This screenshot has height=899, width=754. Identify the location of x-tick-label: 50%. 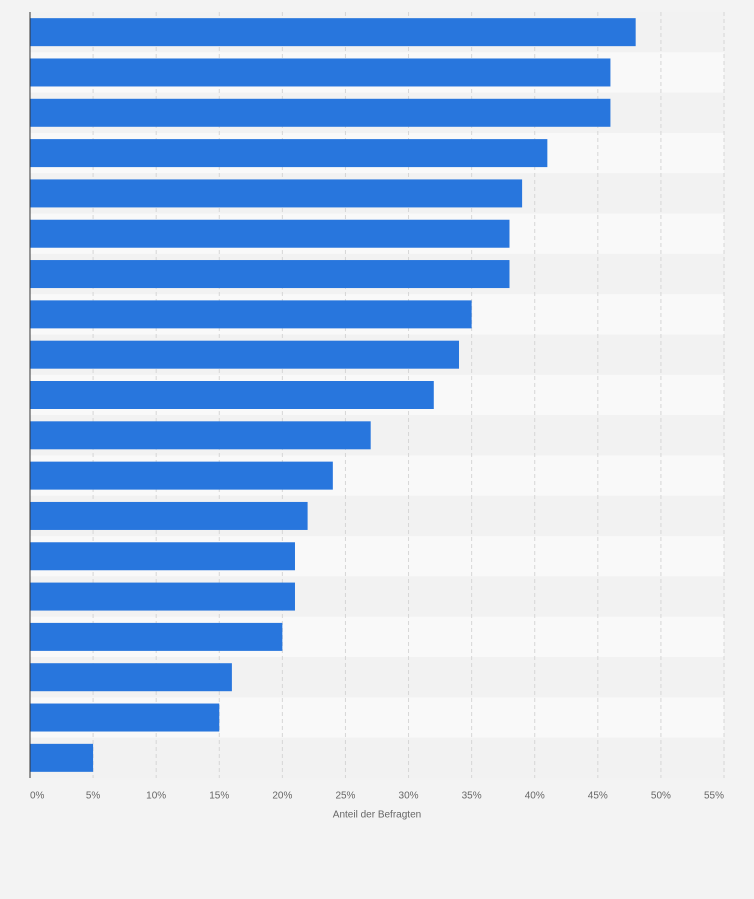
(661, 796).